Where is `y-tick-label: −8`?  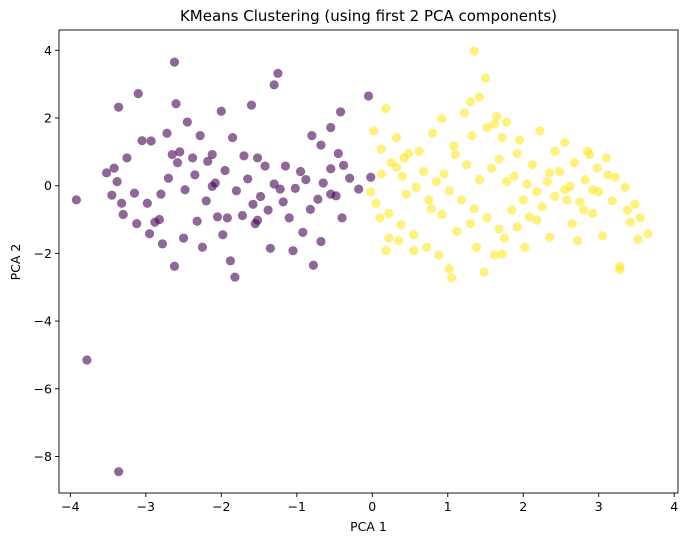 y-tick-label: −8 is located at coordinates (43, 456).